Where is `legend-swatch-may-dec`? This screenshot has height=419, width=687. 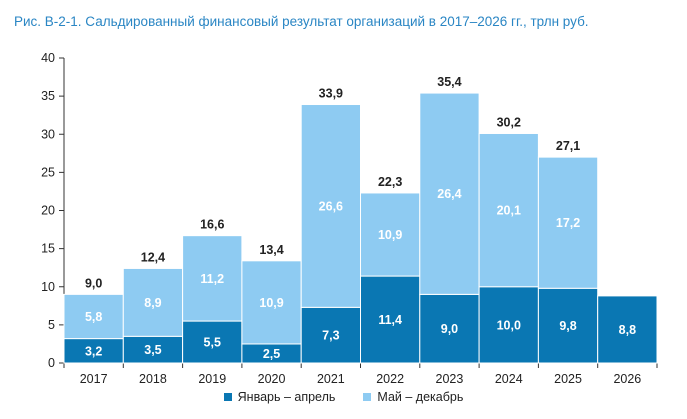 legend-swatch-may-dec is located at coordinates (367, 397).